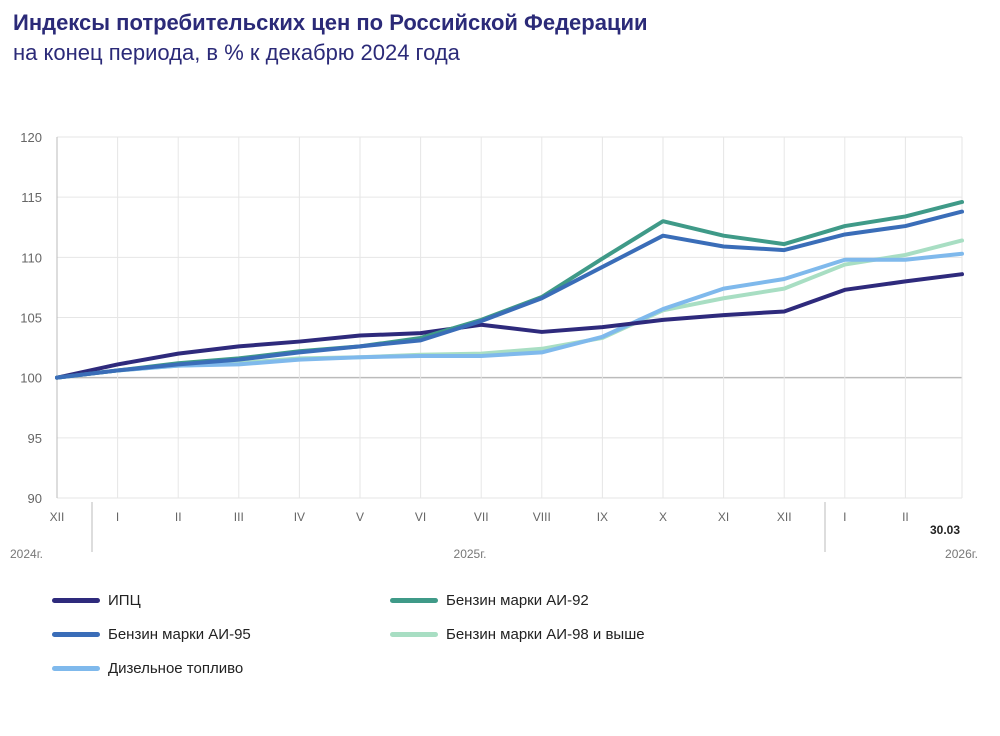 Image resolution: width=1000 pixels, height=736 pixels. I want to click on year-label: 2025г., so click(470, 554).